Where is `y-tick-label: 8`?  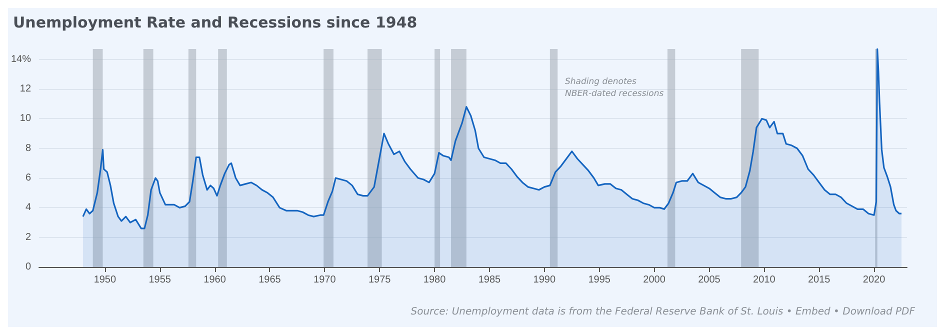
y-tick-label: 8 is located at coordinates (28, 148).